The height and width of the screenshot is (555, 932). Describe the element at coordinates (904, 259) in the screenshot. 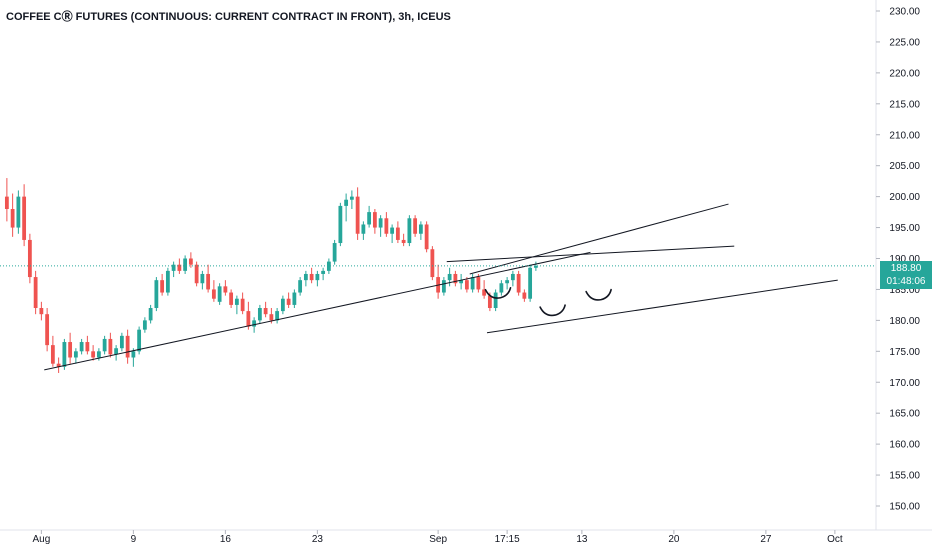

I see `y-tick-label: 190.00` at that location.